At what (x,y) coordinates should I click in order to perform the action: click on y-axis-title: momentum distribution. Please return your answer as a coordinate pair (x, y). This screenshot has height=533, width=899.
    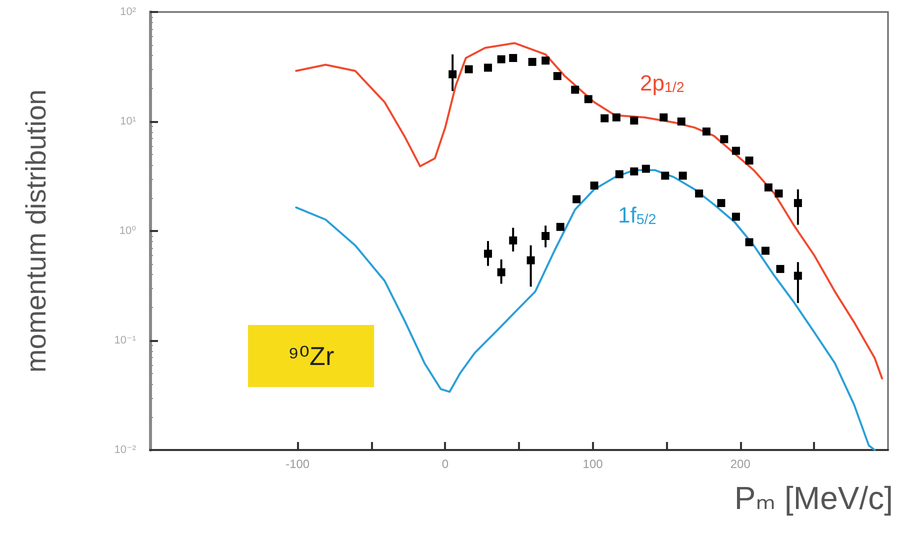
    Looking at the image, I should click on (36, 231).